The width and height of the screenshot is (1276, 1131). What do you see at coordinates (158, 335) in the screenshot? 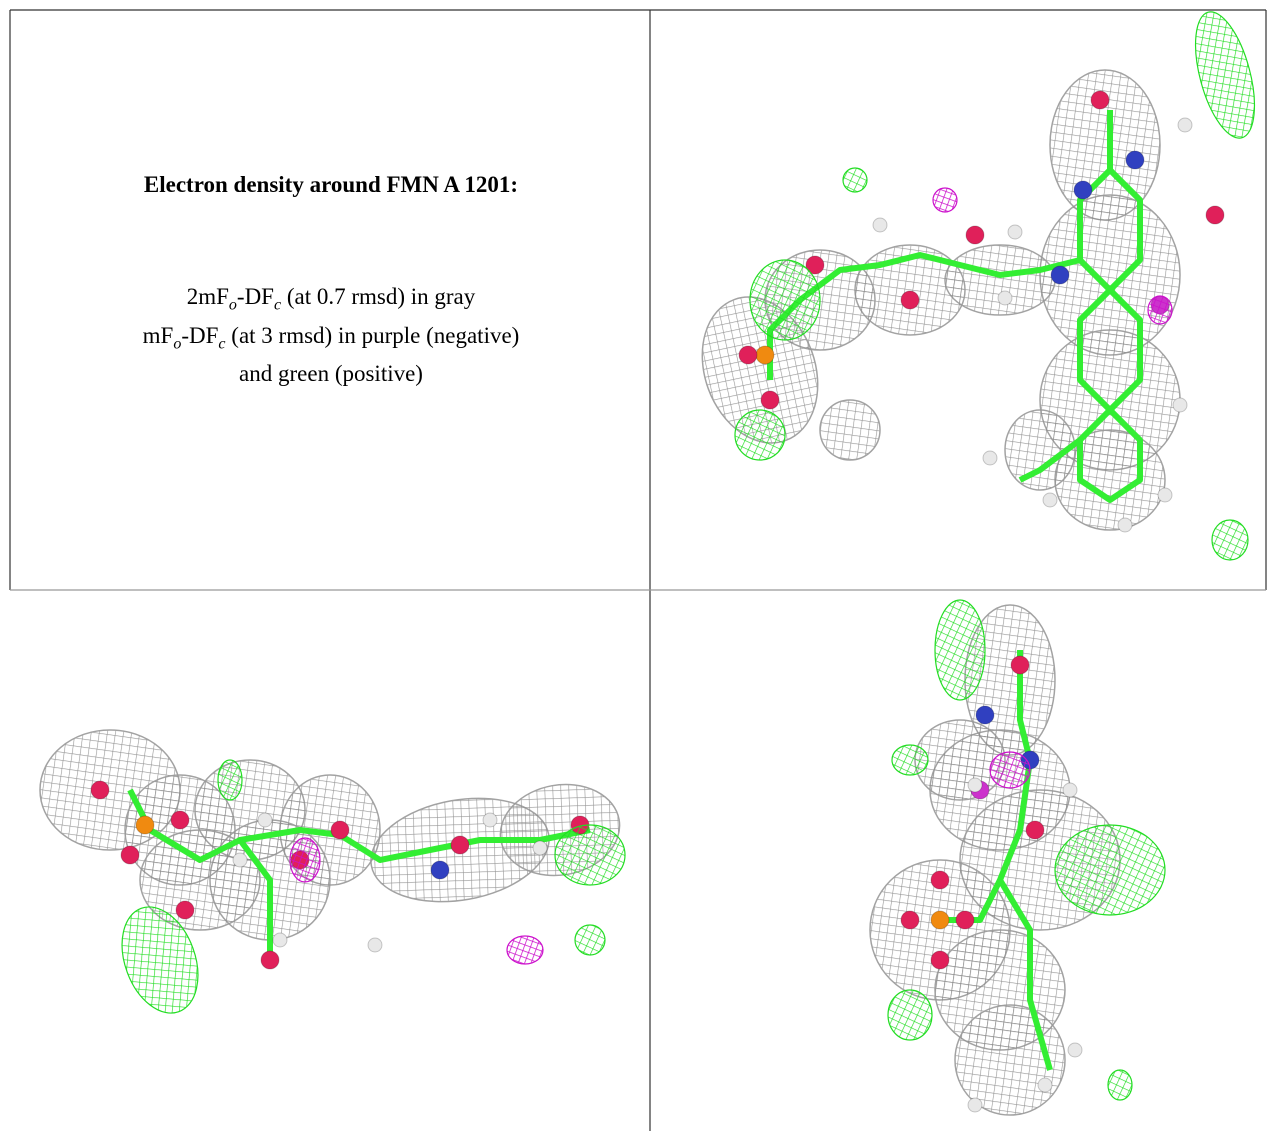
I see `text: mF` at bounding box center [158, 335].